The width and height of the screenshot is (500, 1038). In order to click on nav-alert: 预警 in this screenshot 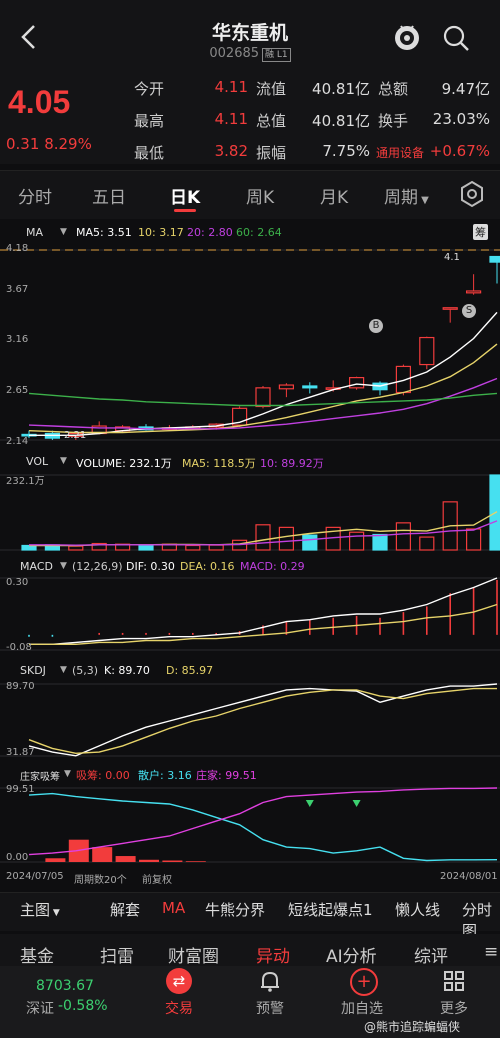, I will do `click(270, 1009)`.